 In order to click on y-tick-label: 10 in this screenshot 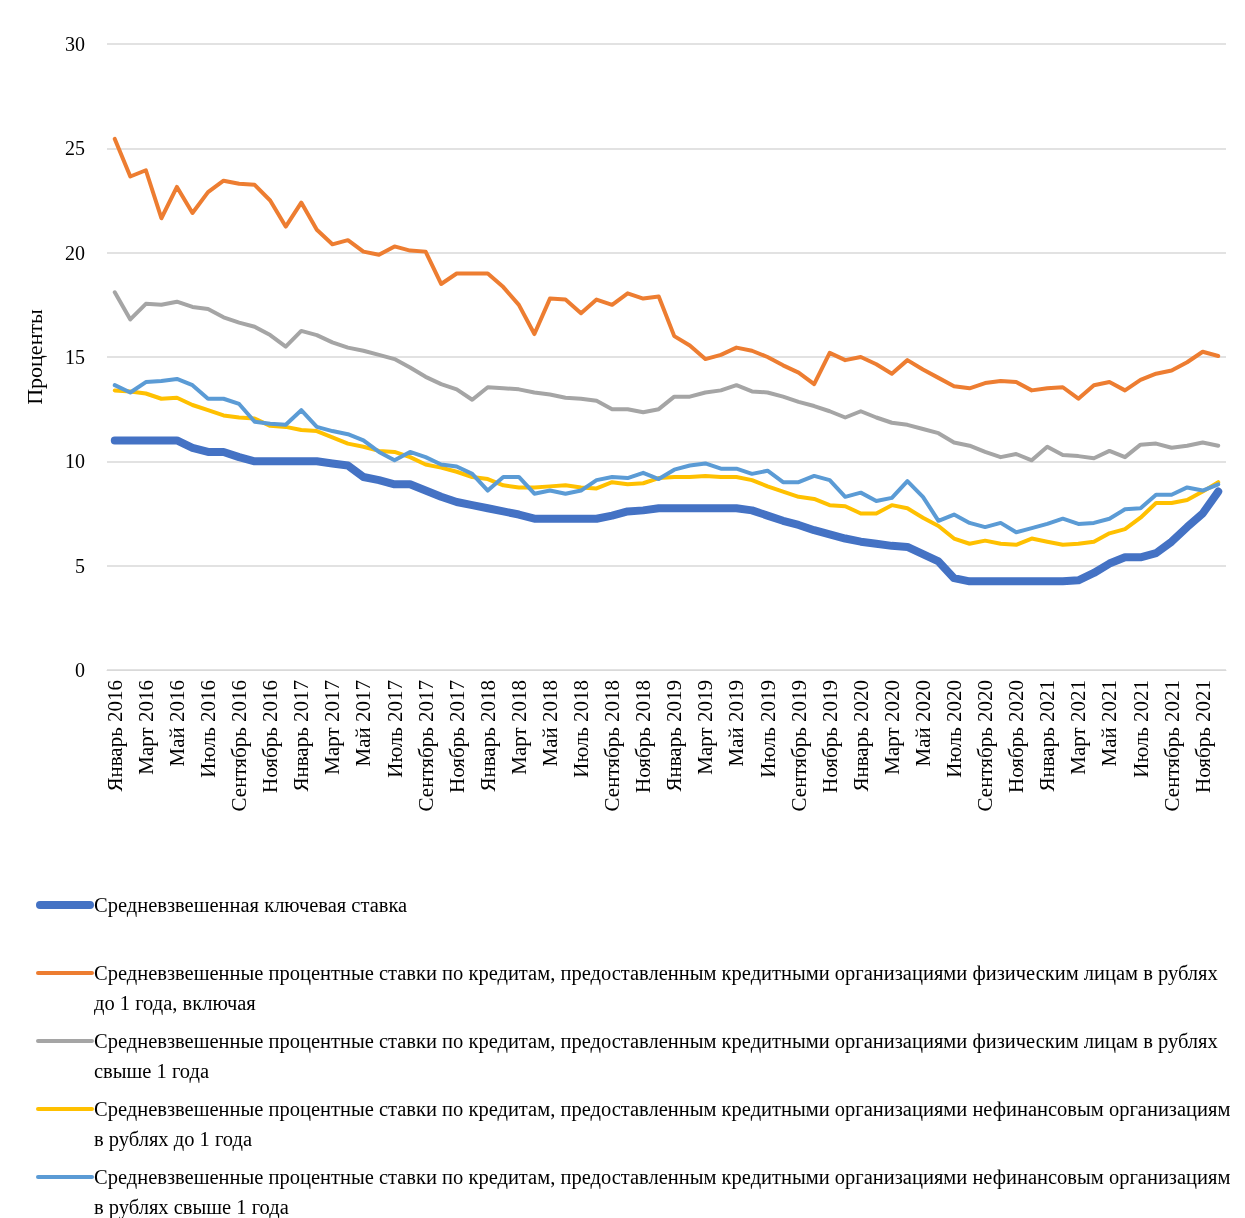, I will do `click(75, 461)`.